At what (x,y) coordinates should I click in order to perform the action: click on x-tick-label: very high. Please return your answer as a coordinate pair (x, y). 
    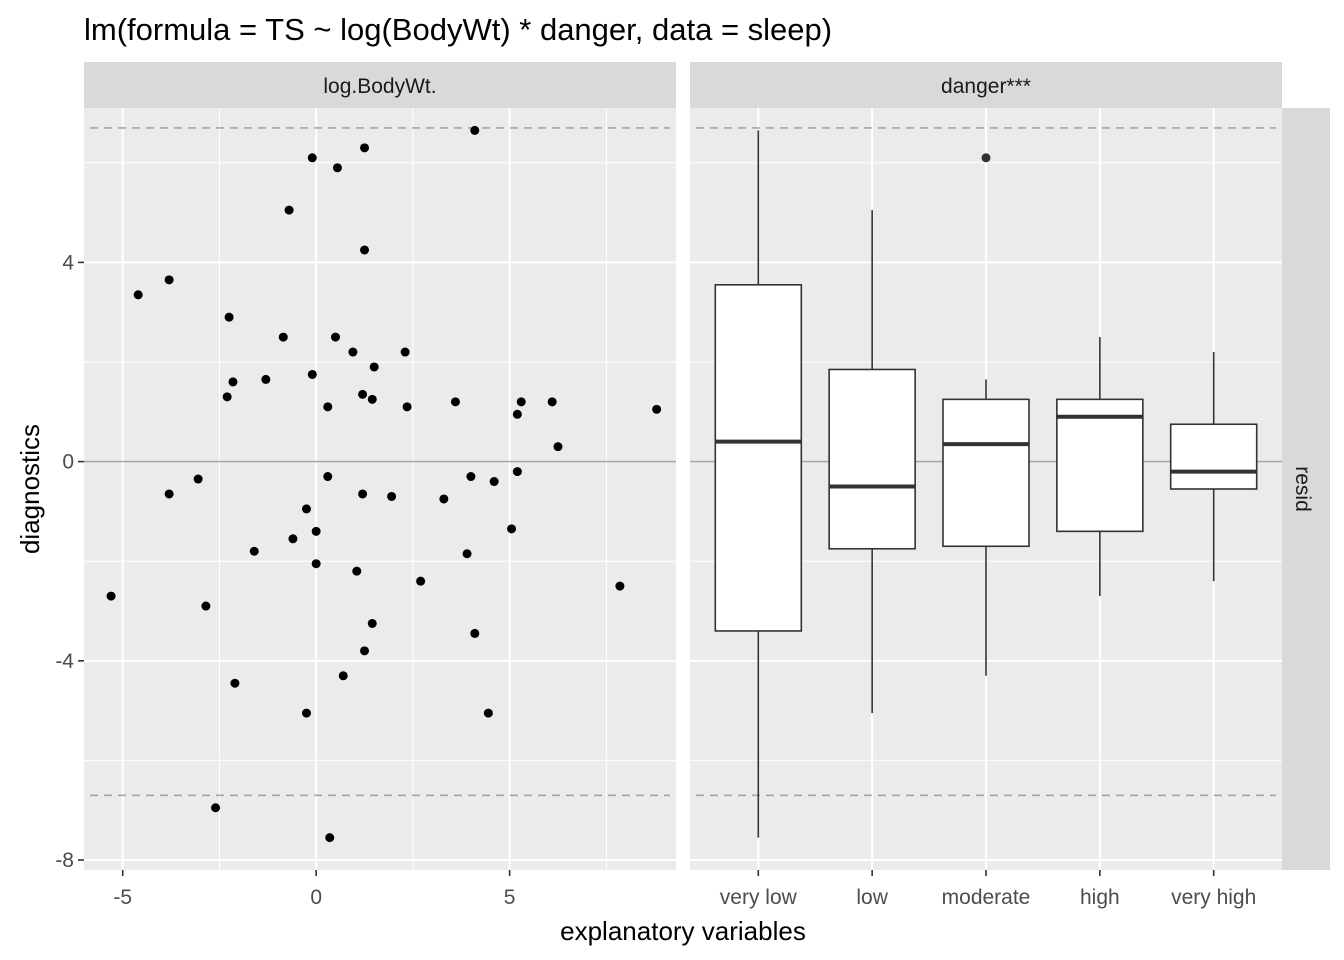
    Looking at the image, I should click on (1213, 897).